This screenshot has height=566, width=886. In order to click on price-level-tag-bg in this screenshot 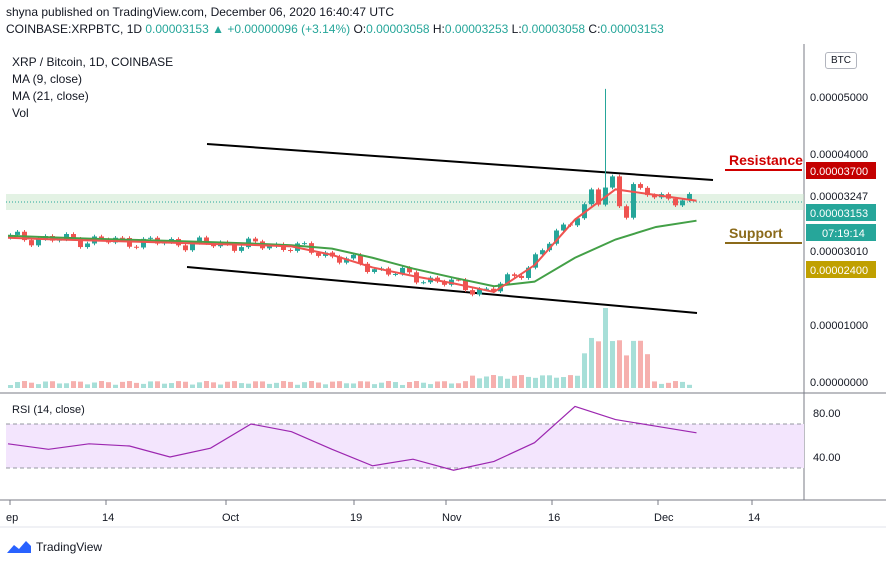, I will do `click(841, 250)`.